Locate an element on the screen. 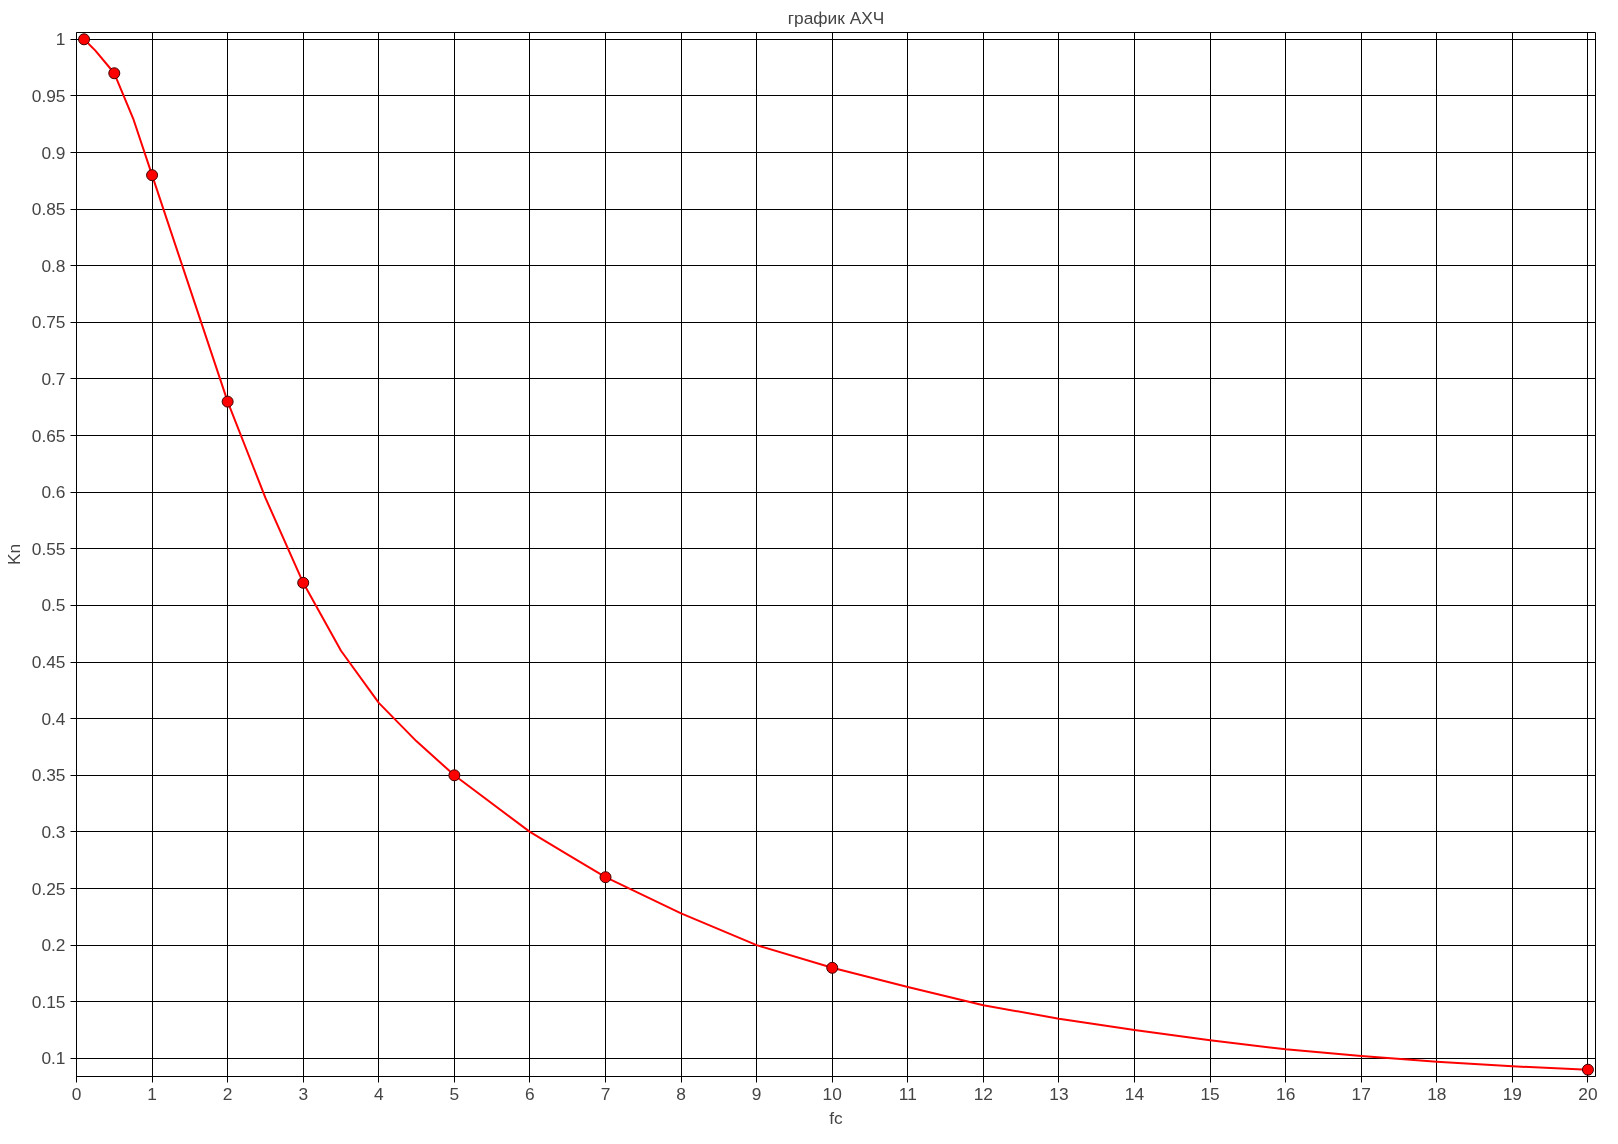 This screenshot has width=1618, height=1144. x-tick-label: 6 is located at coordinates (530, 1093).